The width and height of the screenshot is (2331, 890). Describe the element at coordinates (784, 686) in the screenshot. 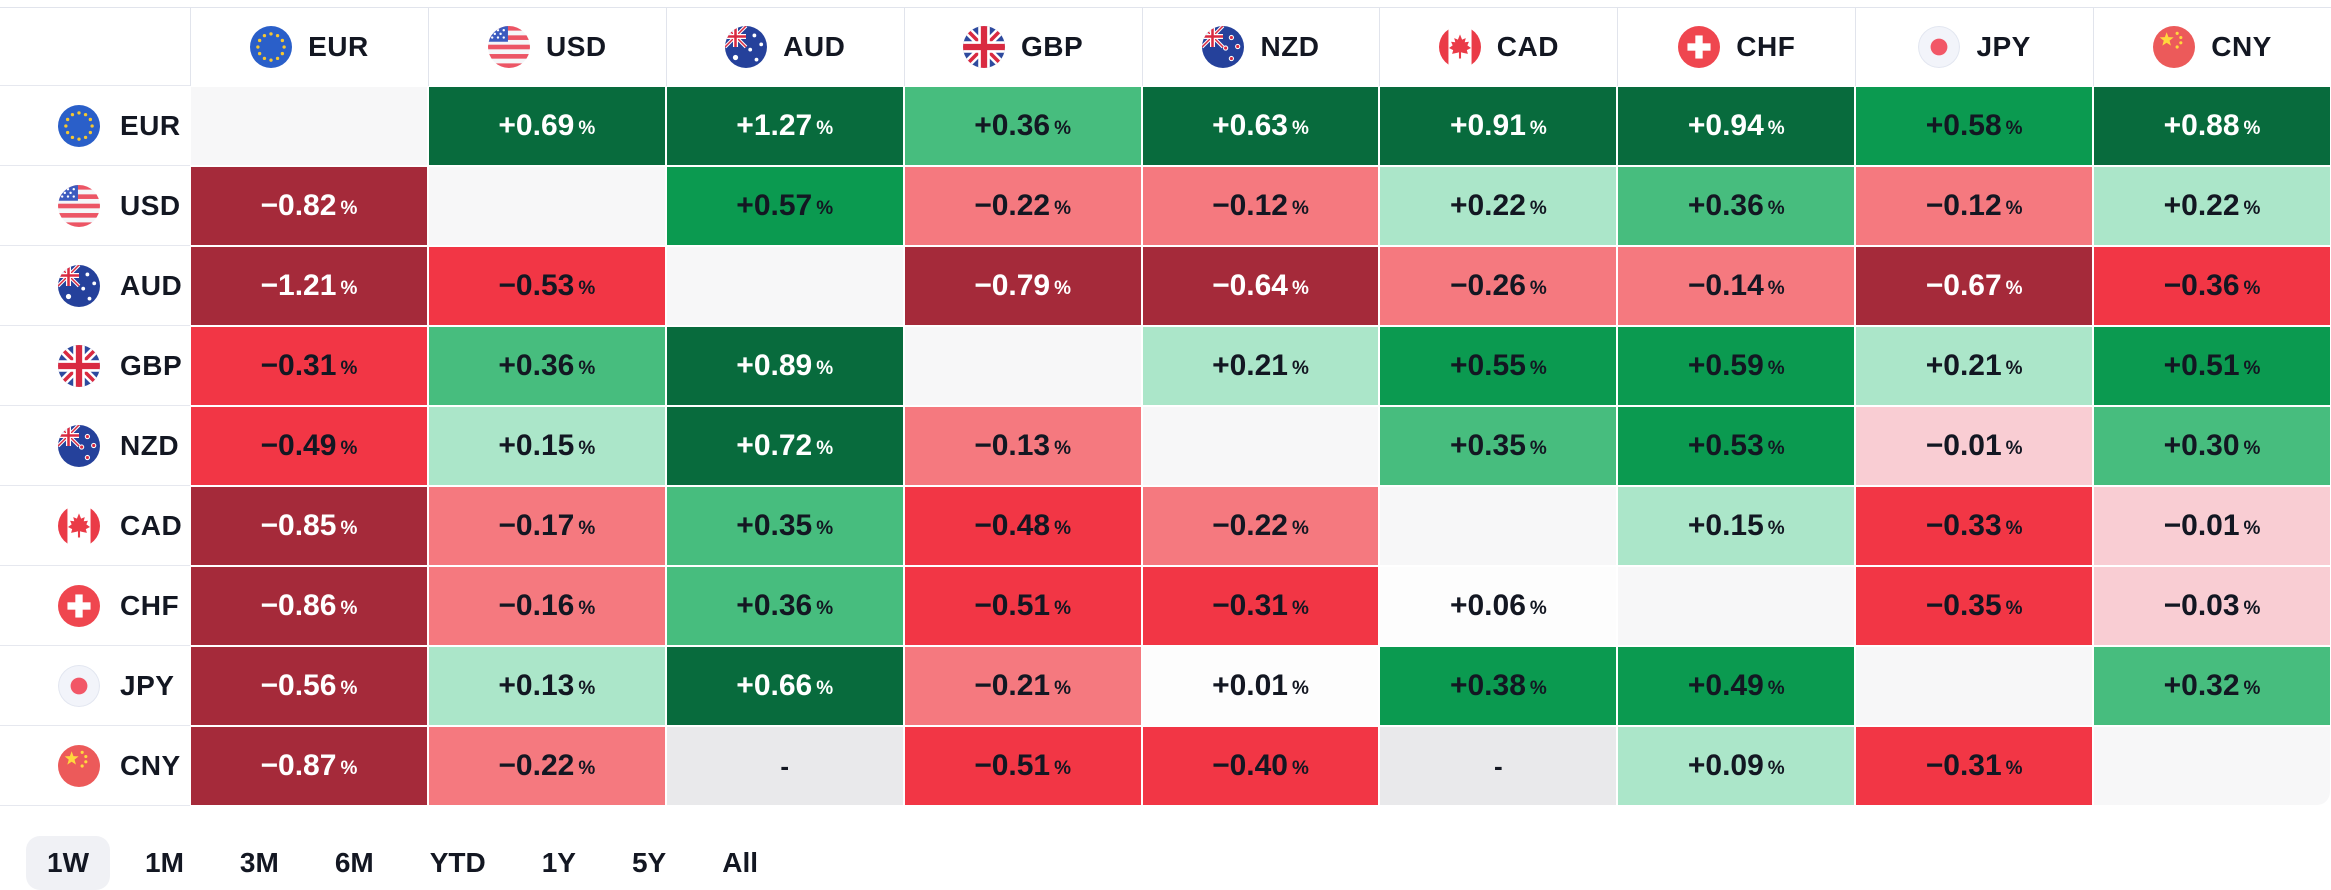

I see `cell-jpy-aud: +0.66%` at that location.